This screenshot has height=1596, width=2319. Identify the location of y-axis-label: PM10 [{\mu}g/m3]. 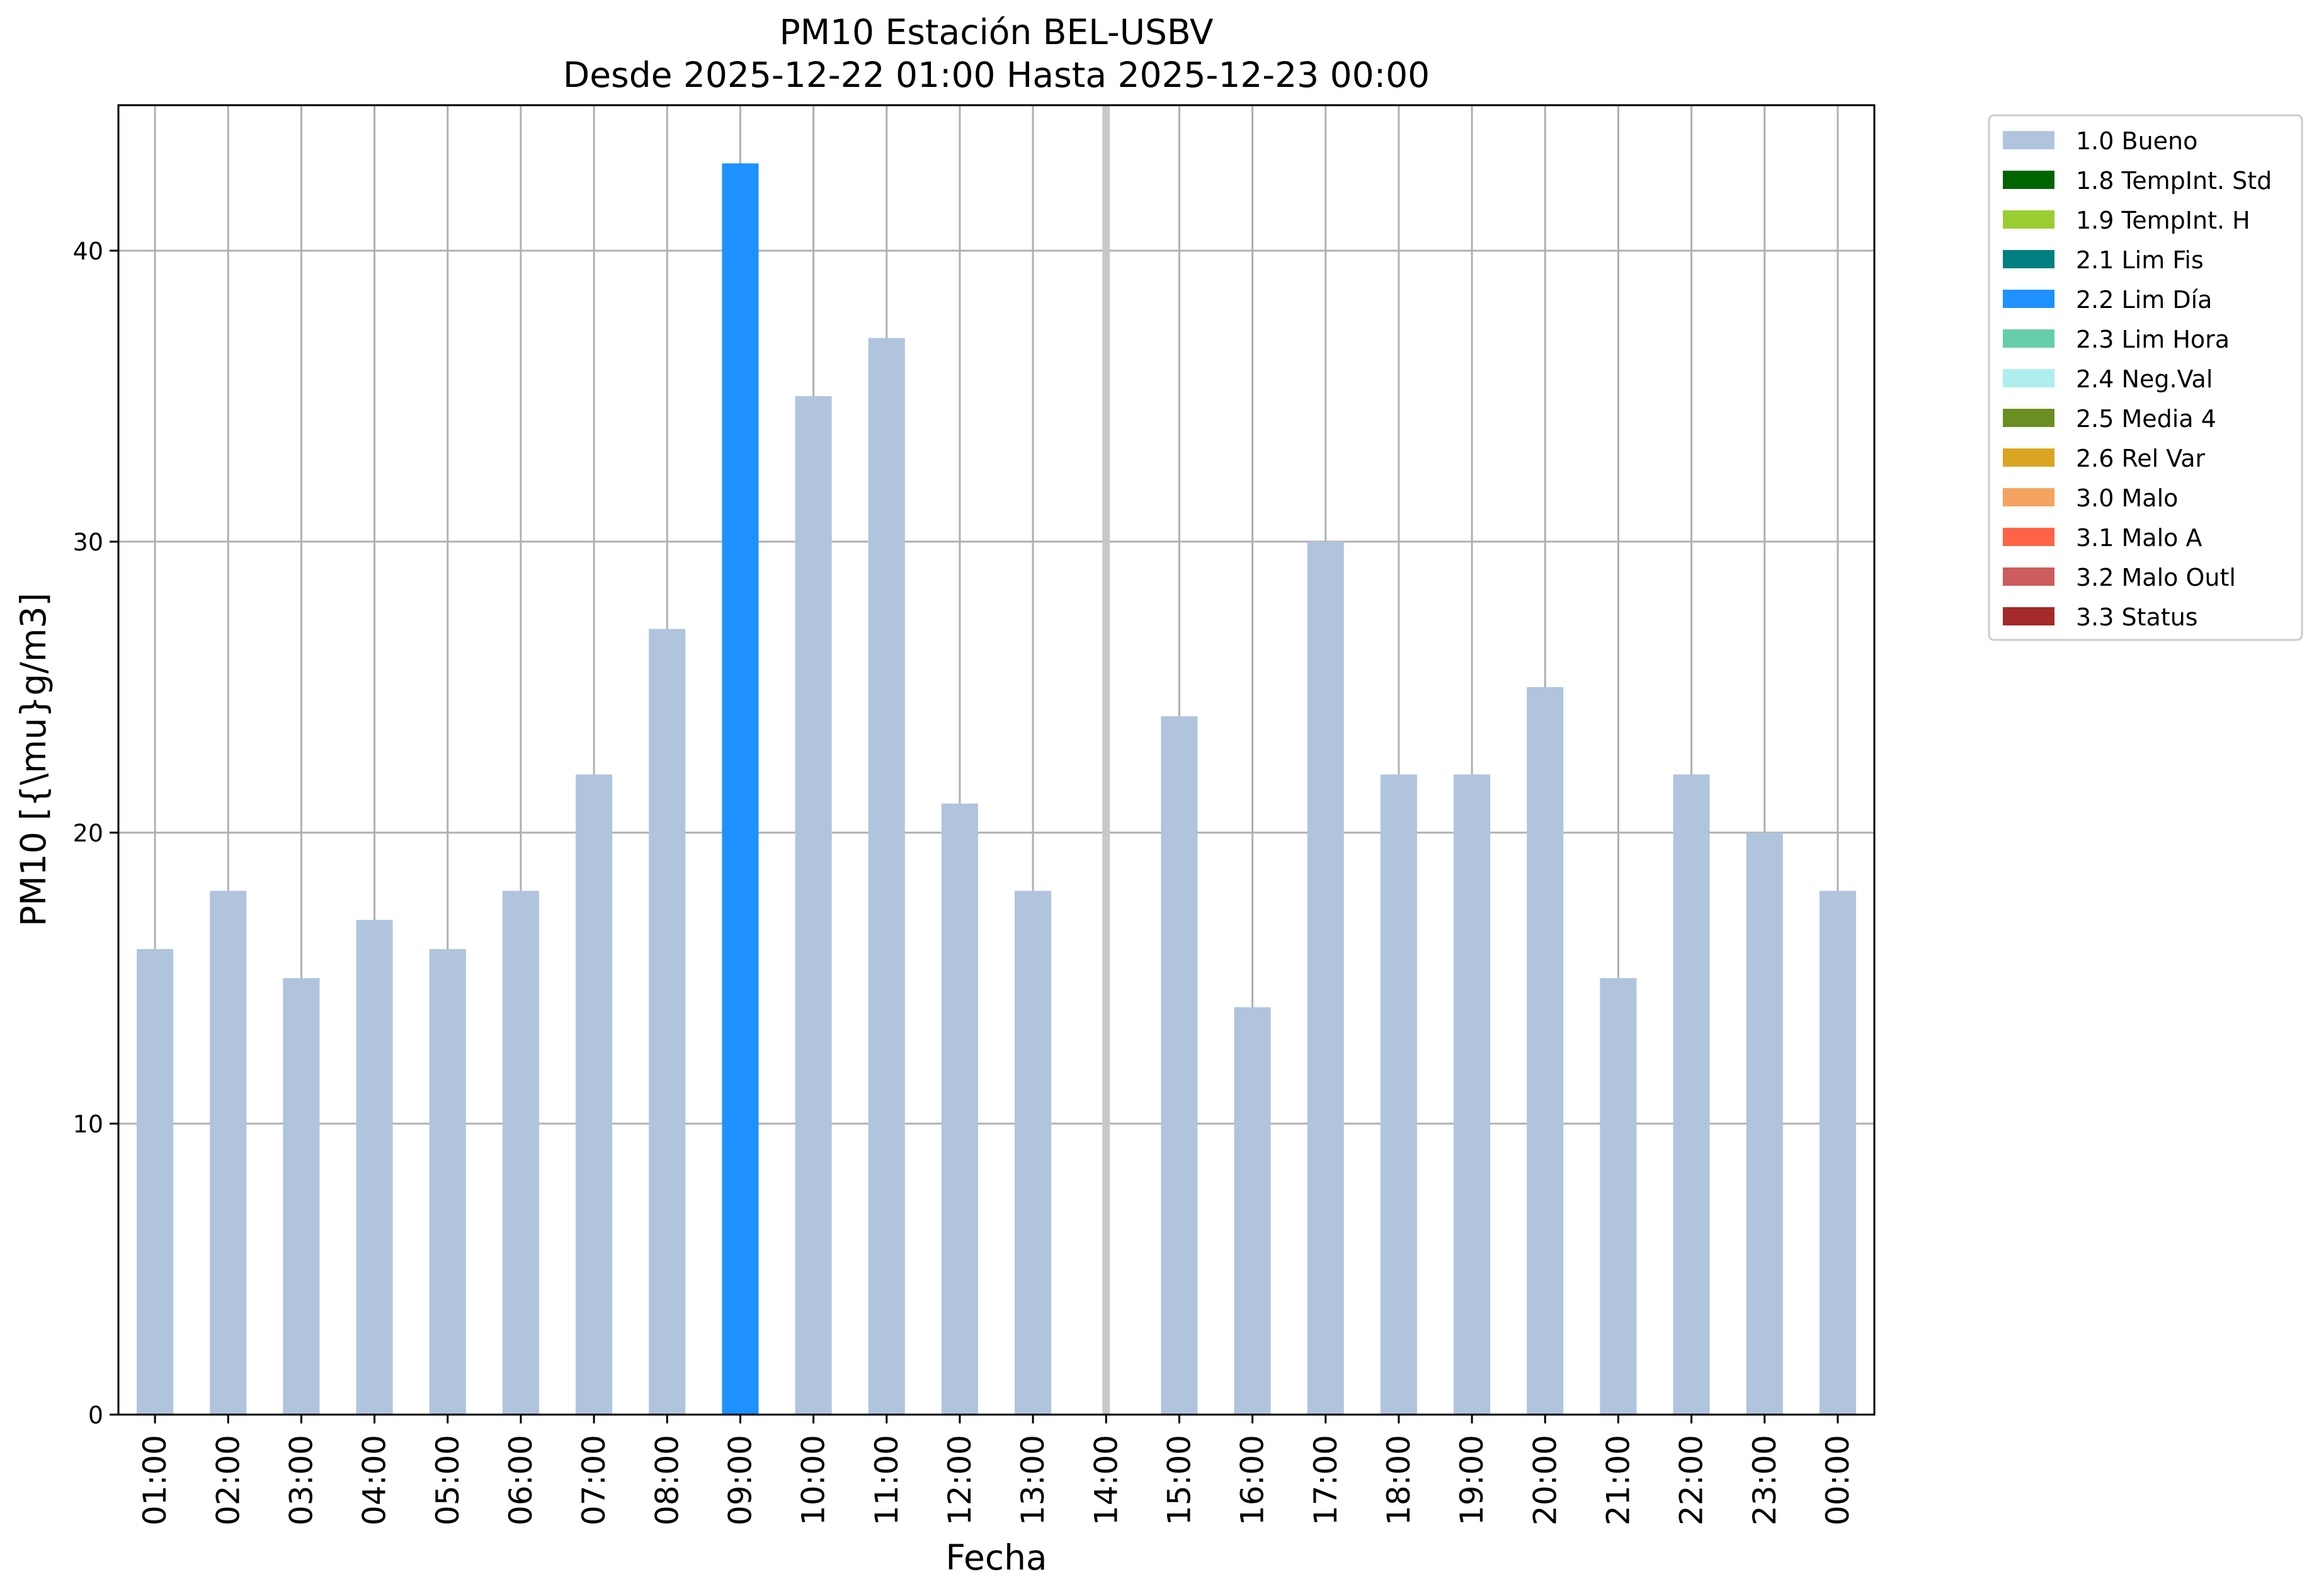
(33, 759).